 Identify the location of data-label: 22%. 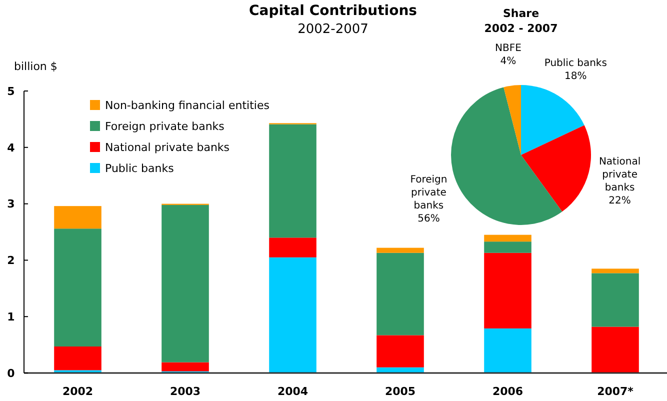
(619, 200).